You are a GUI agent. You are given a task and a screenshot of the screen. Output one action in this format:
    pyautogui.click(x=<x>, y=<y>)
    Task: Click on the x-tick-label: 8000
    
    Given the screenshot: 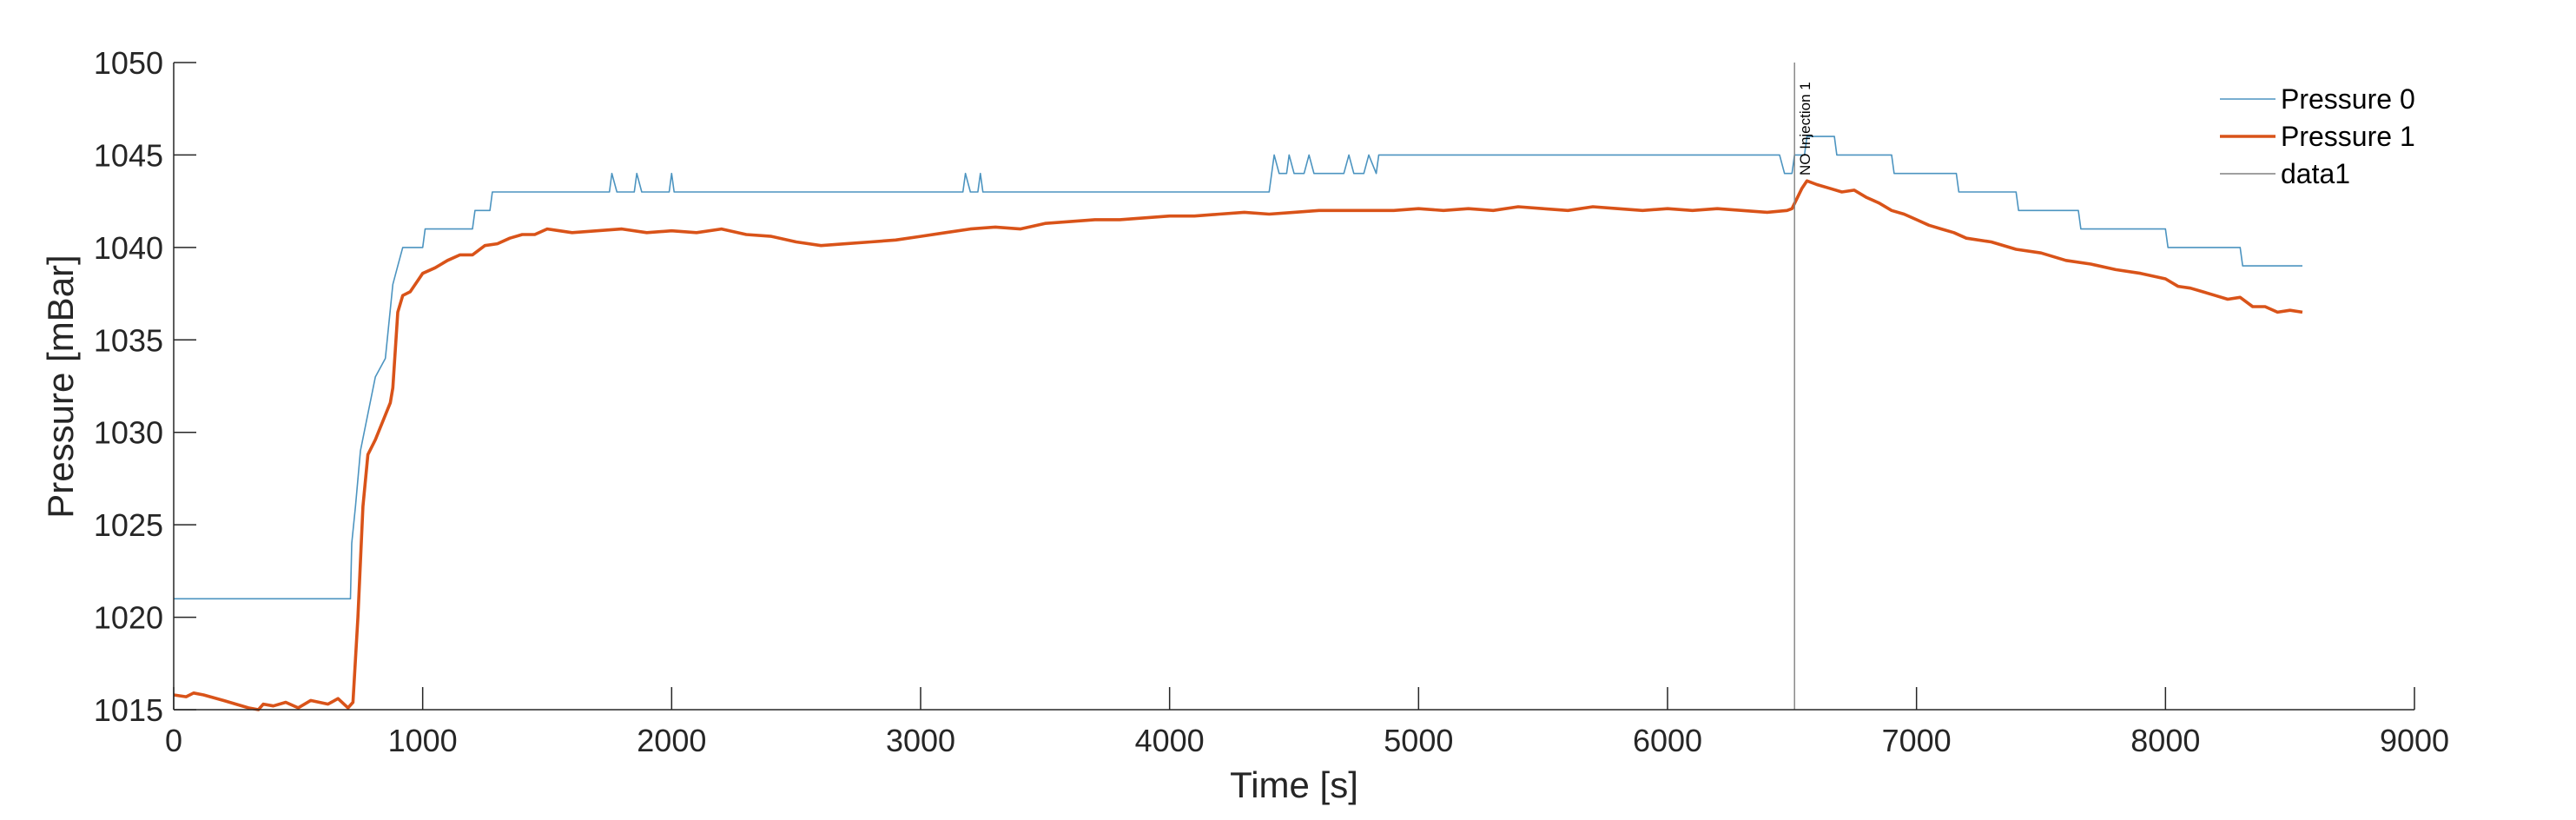 What is the action you would take?
    pyautogui.click(x=2165, y=740)
    